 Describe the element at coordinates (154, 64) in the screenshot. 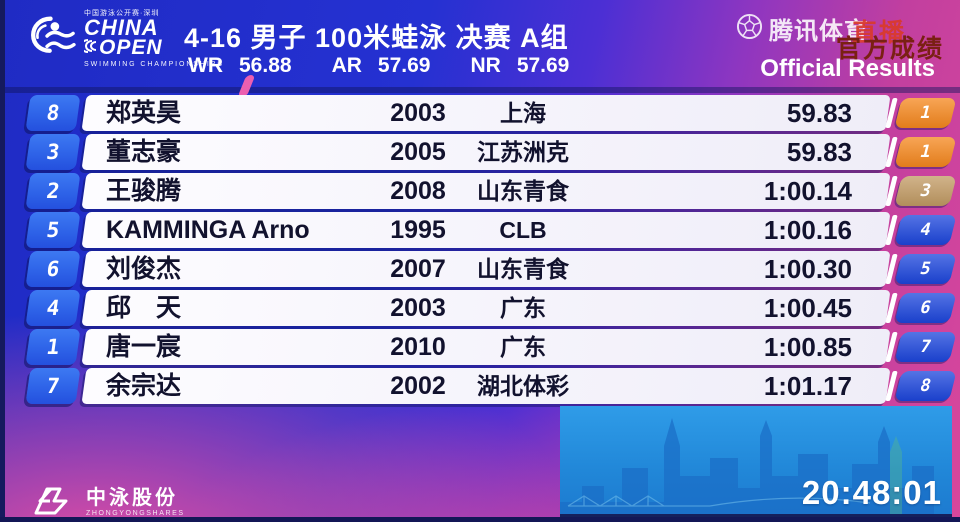

I see `logo-tagline: SWIMMING CHAMPIONSHIPS` at that location.